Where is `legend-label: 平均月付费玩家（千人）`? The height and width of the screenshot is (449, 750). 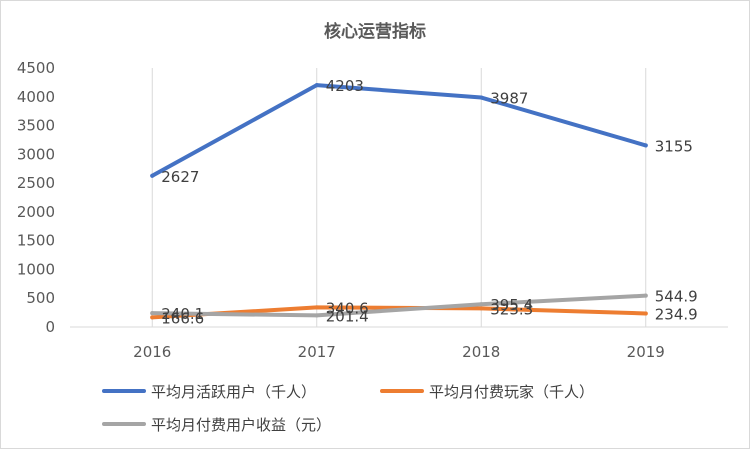
legend-label: 平均月付费玩家（千人） is located at coordinates (511, 392).